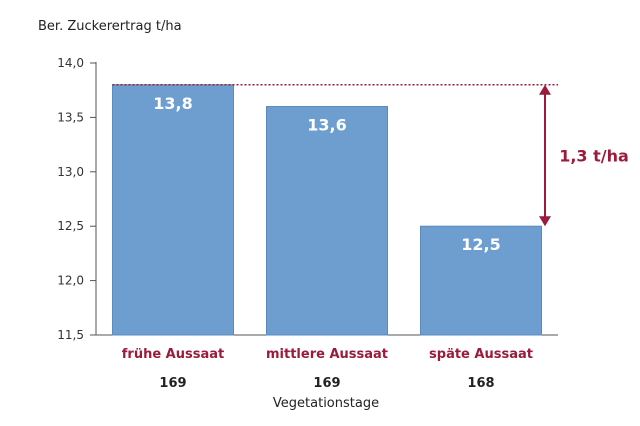 The image size is (640, 426). Describe the element at coordinates (594, 155) in the screenshot. I see `difference-label: 1,3 t/ha` at that location.